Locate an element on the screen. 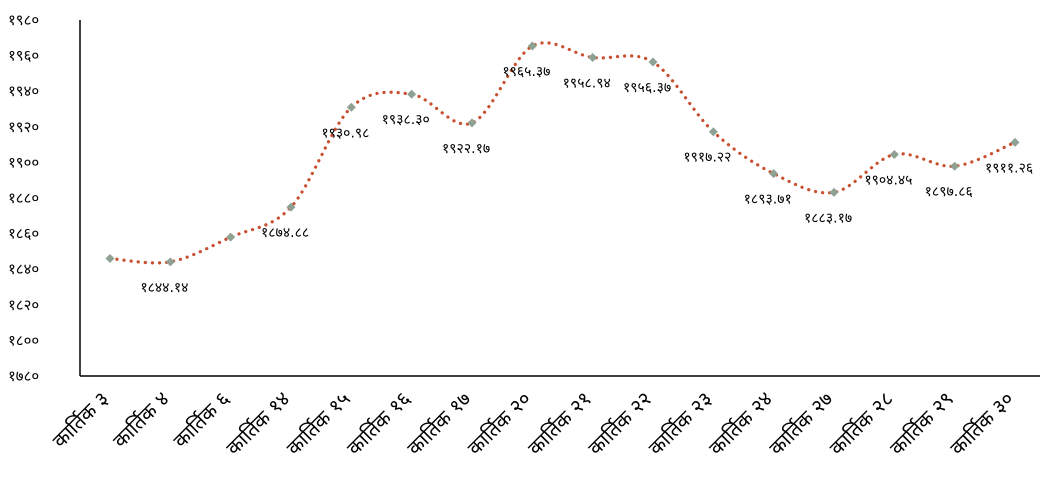 The width and height of the screenshot is (1043, 487). x-tick-label: कार्तिक १७ is located at coordinates (438, 423).